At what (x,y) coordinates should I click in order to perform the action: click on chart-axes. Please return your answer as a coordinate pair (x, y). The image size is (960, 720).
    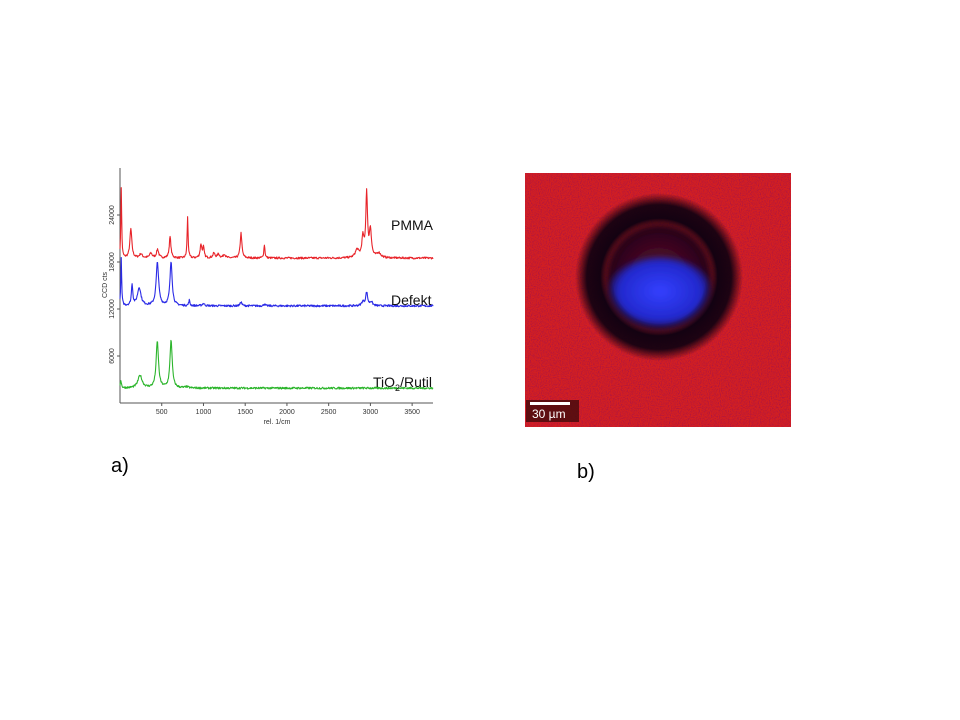
    Looking at the image, I should click on (276, 286).